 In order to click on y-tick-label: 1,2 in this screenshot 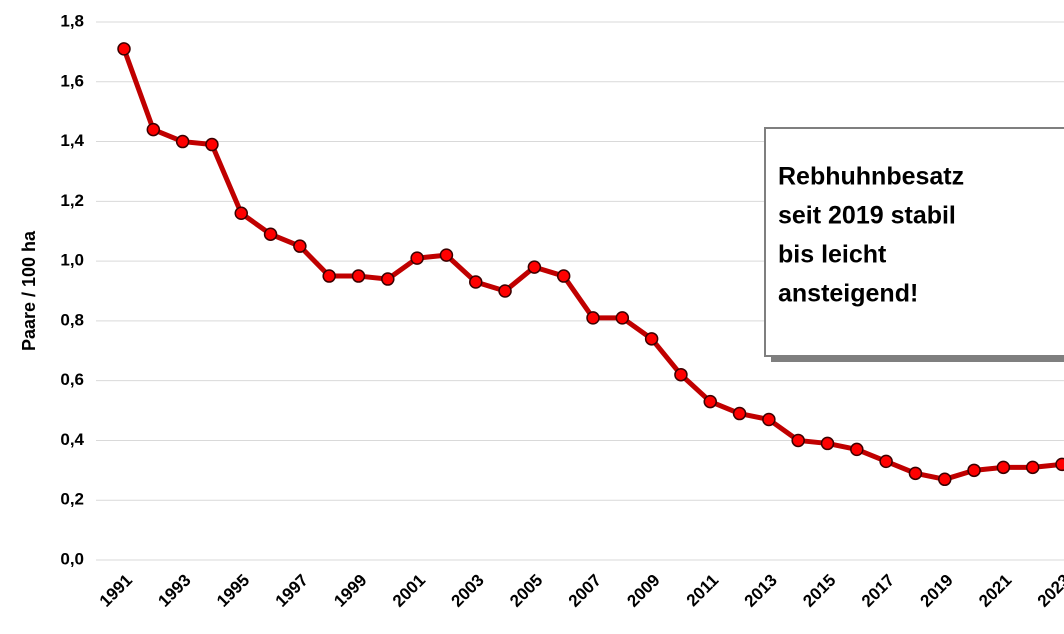, I will do `click(72, 200)`.